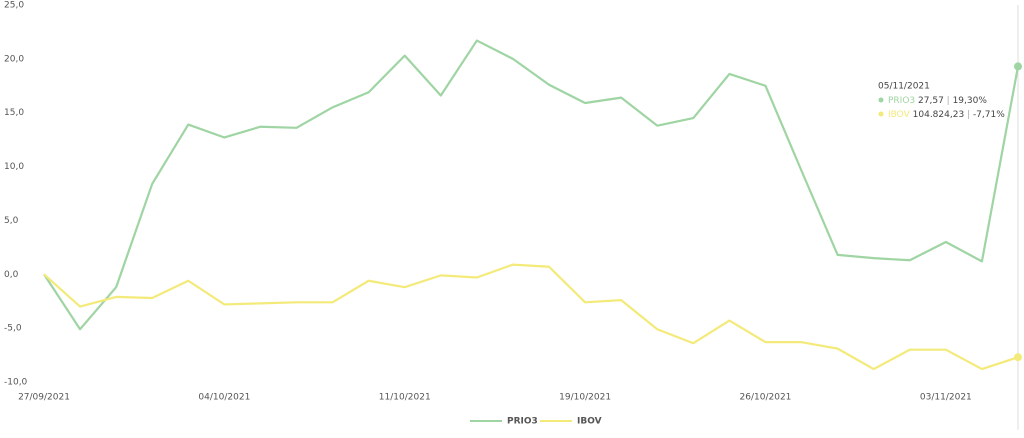  I want to click on y-tick-label: 10,0, so click(14, 167).